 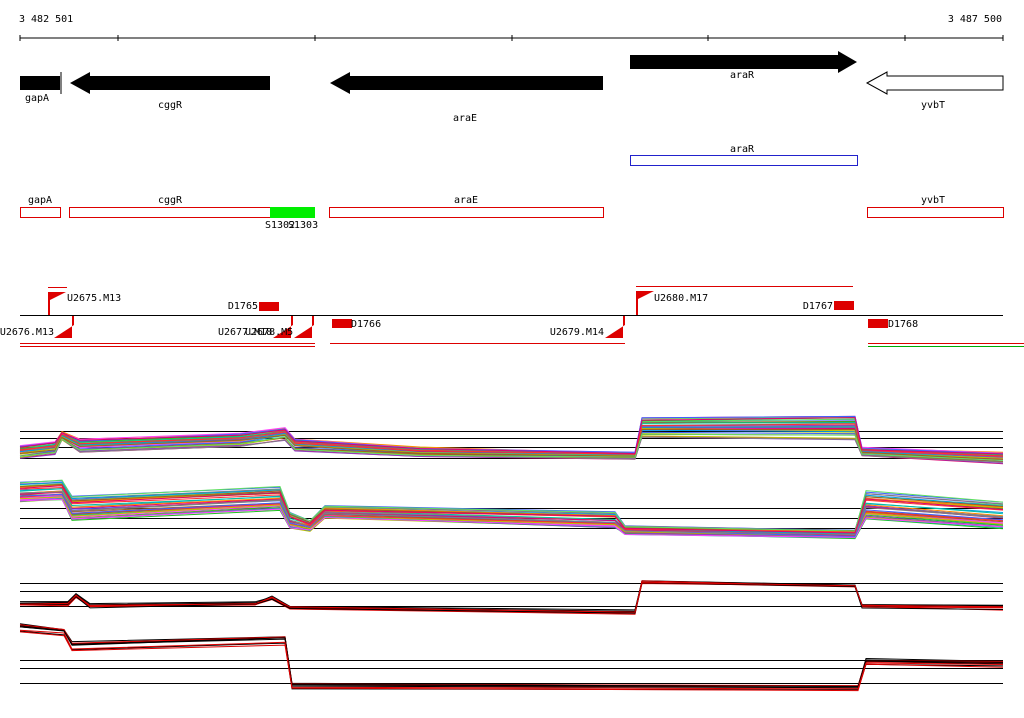 I want to click on gene-label: araR, so click(x=742, y=75).